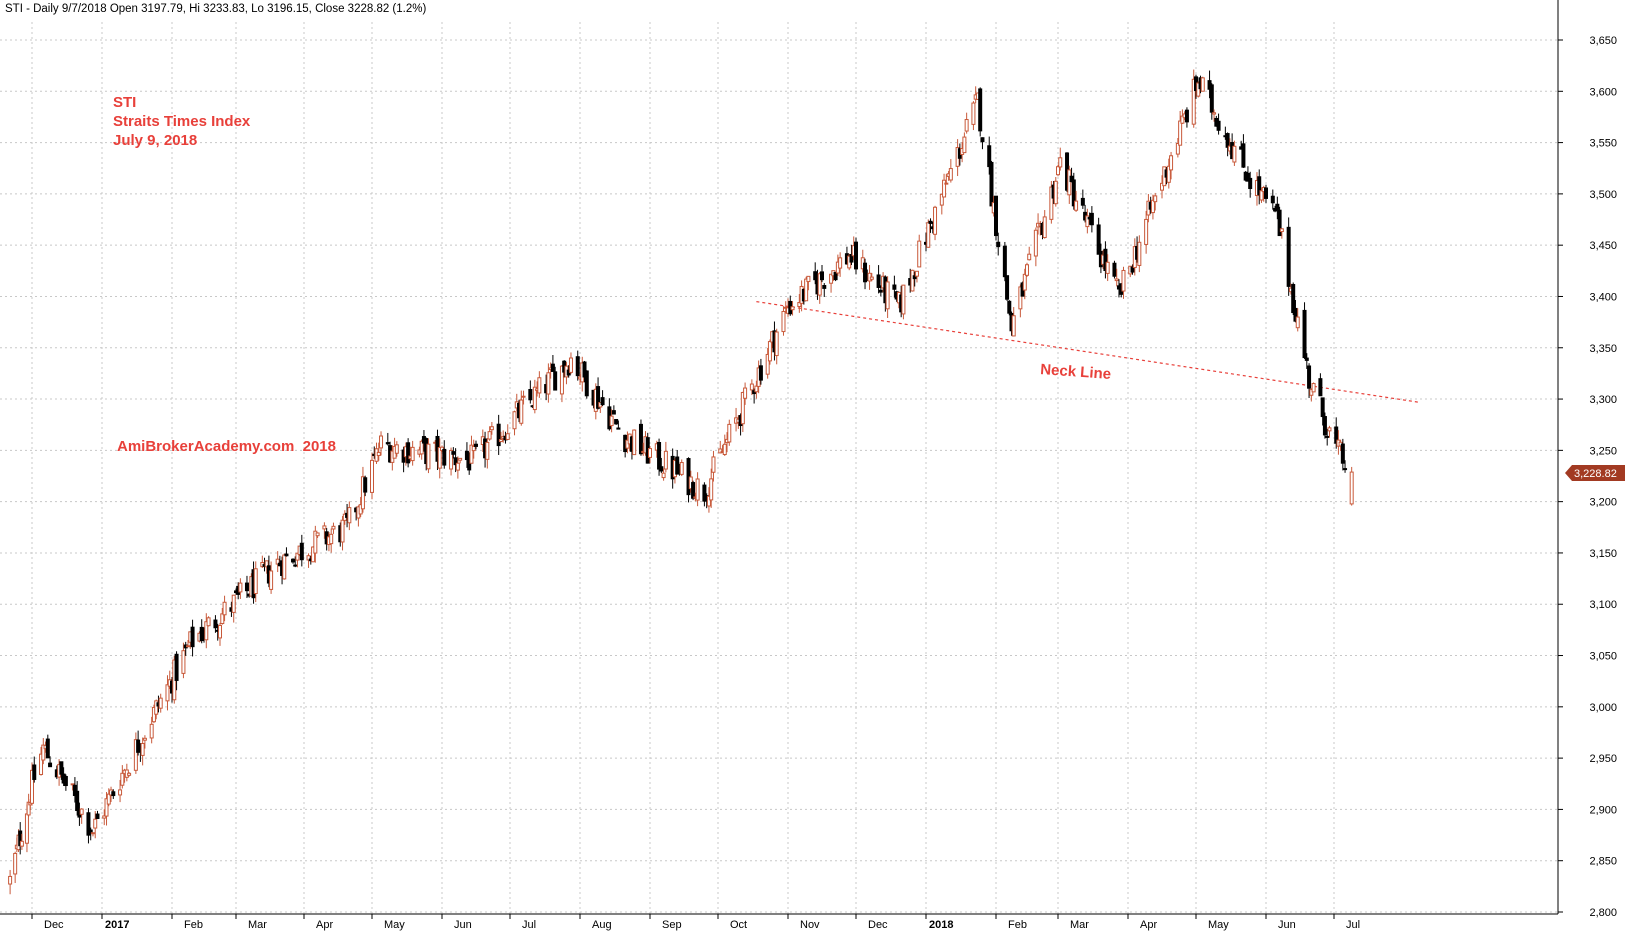 This screenshot has width=1625, height=934. I want to click on y-tick-label: 3,100, so click(1603, 605).